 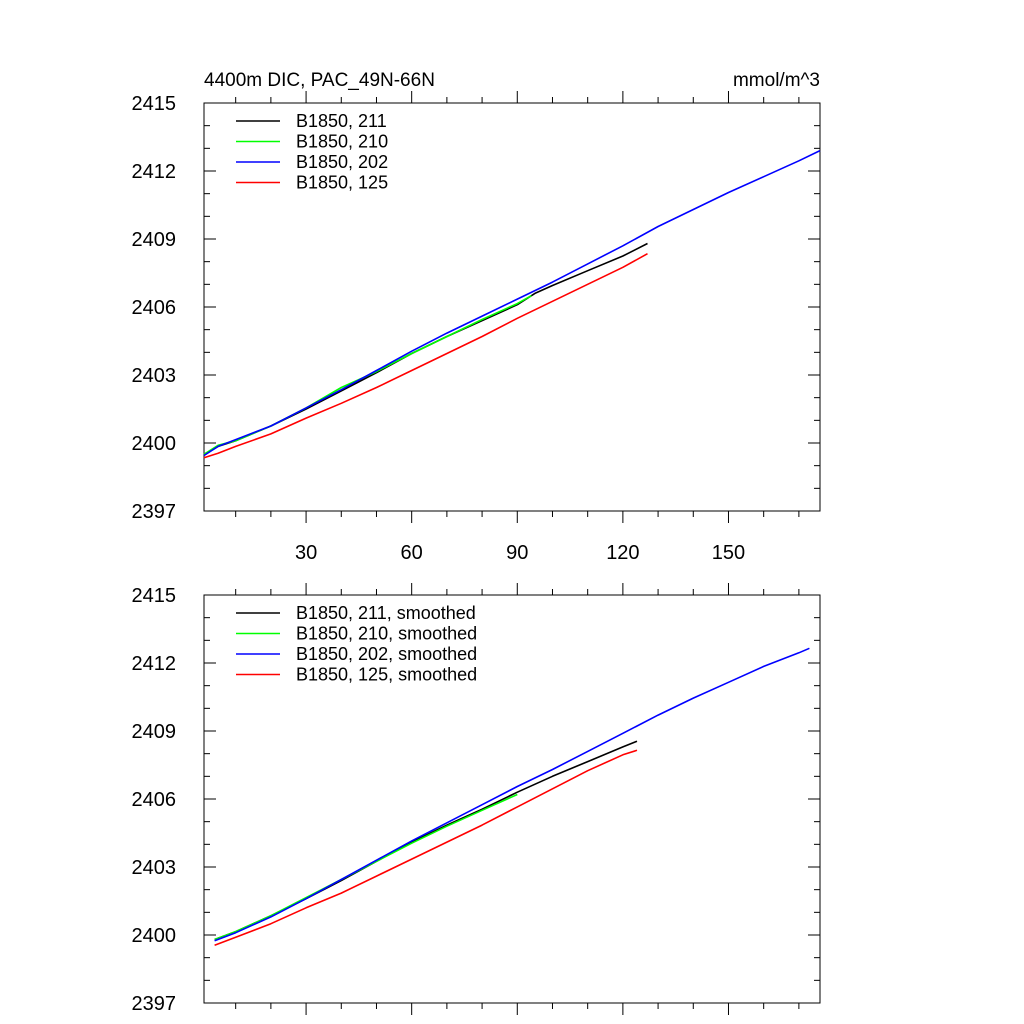 I want to click on chart-title: 4400m DIC, PAC_49N-66N, so click(x=319, y=80).